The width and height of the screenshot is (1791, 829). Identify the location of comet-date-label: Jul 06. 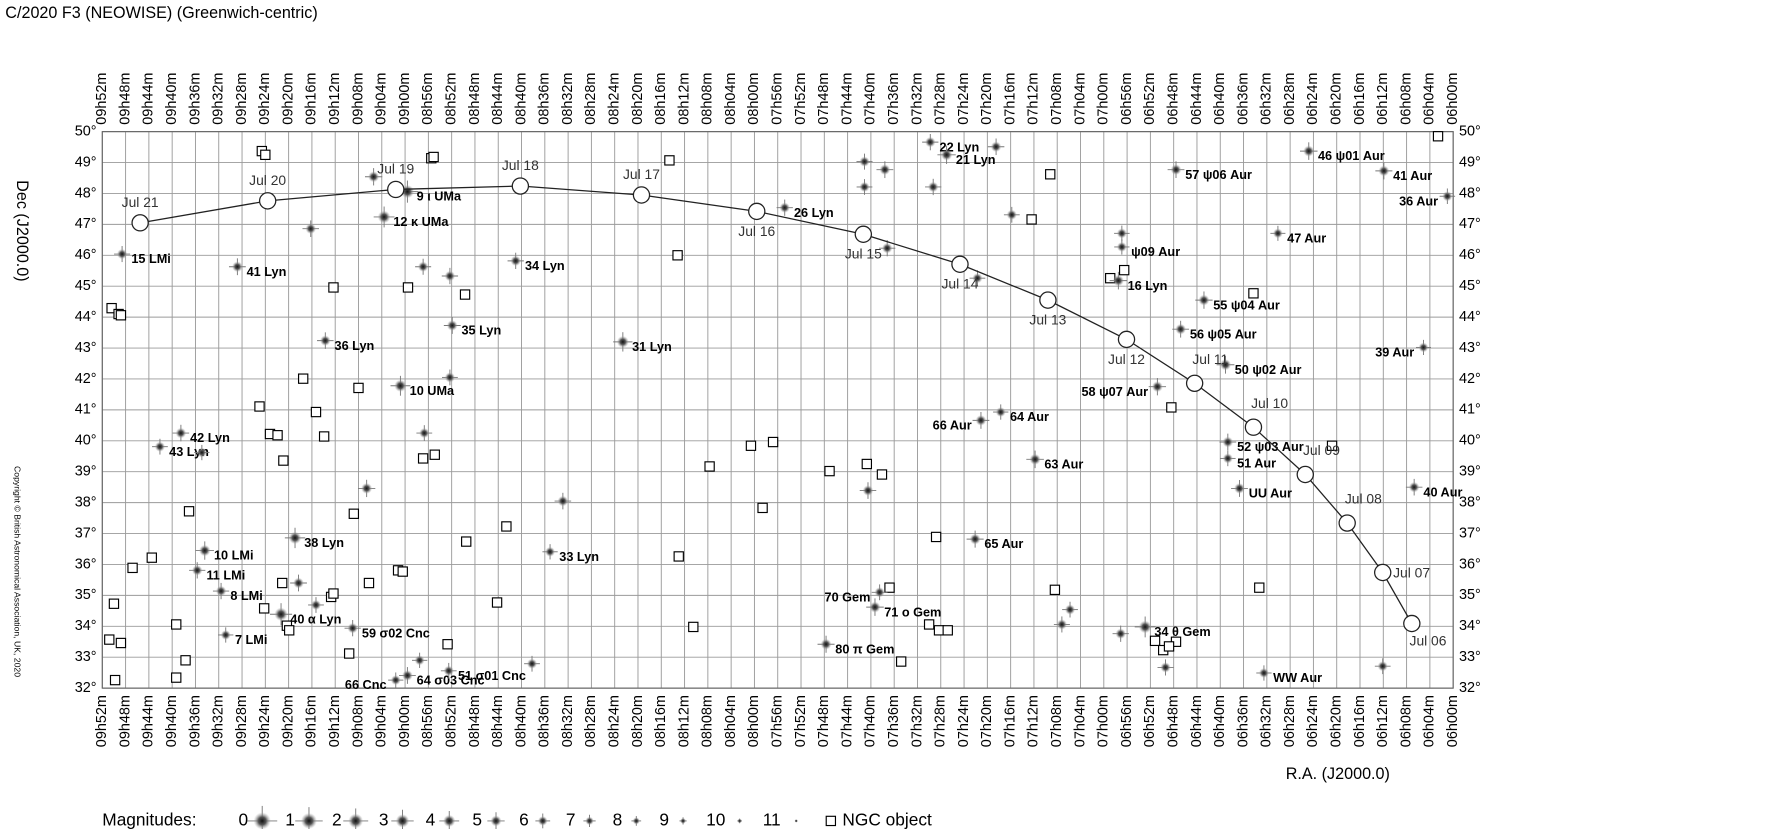
(1428, 641).